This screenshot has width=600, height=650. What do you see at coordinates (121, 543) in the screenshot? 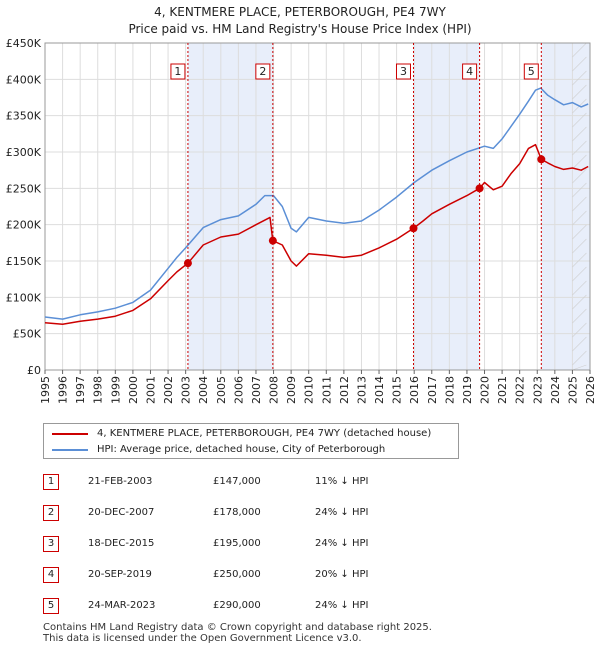
I see `sale-date: 18-DEC-2015` at bounding box center [121, 543].